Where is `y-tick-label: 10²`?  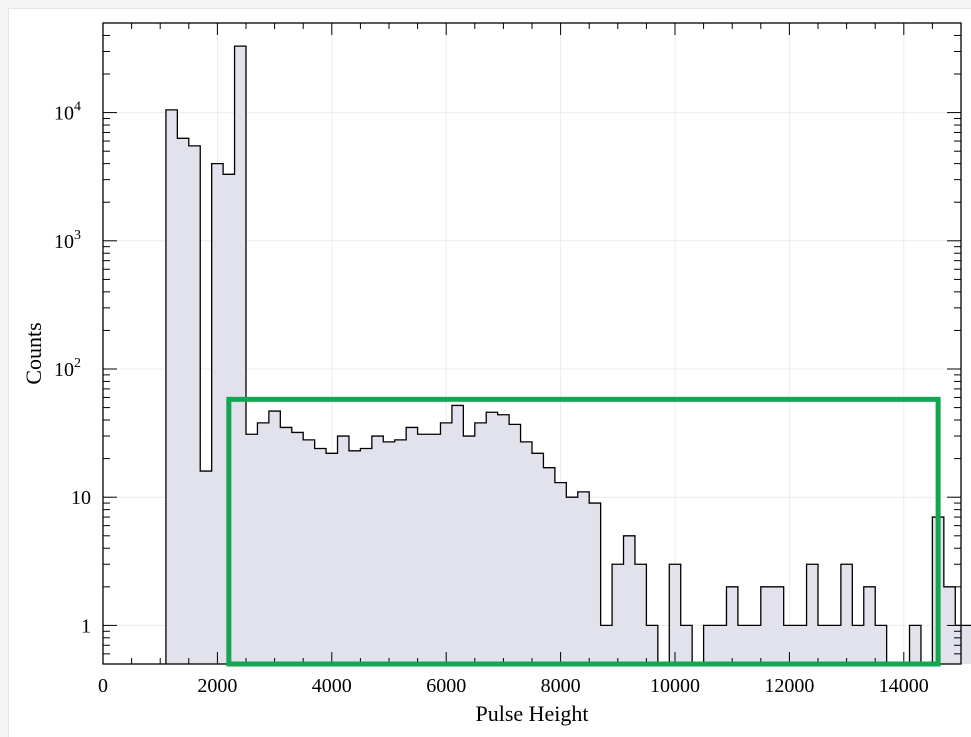
y-tick-label: 10² is located at coordinates (67, 368).